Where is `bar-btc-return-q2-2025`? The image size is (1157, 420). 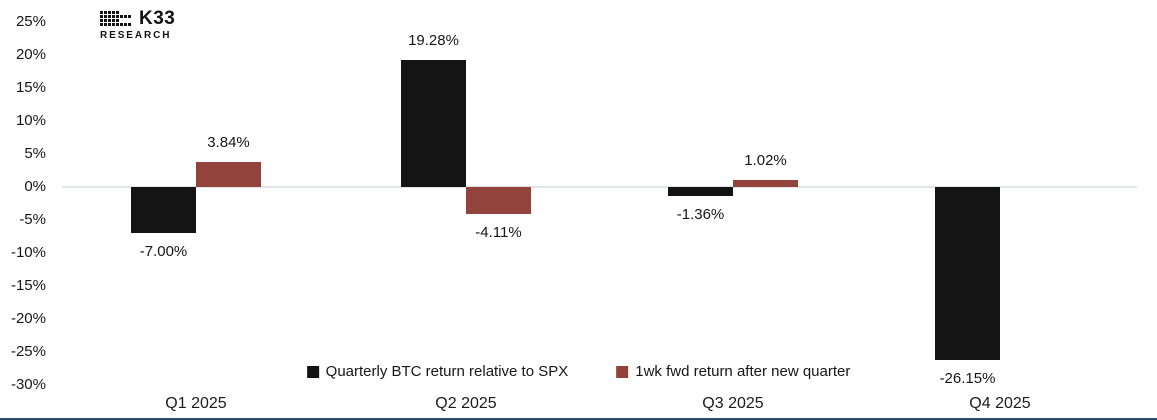
bar-btc-return-q2-2025 is located at coordinates (433, 123).